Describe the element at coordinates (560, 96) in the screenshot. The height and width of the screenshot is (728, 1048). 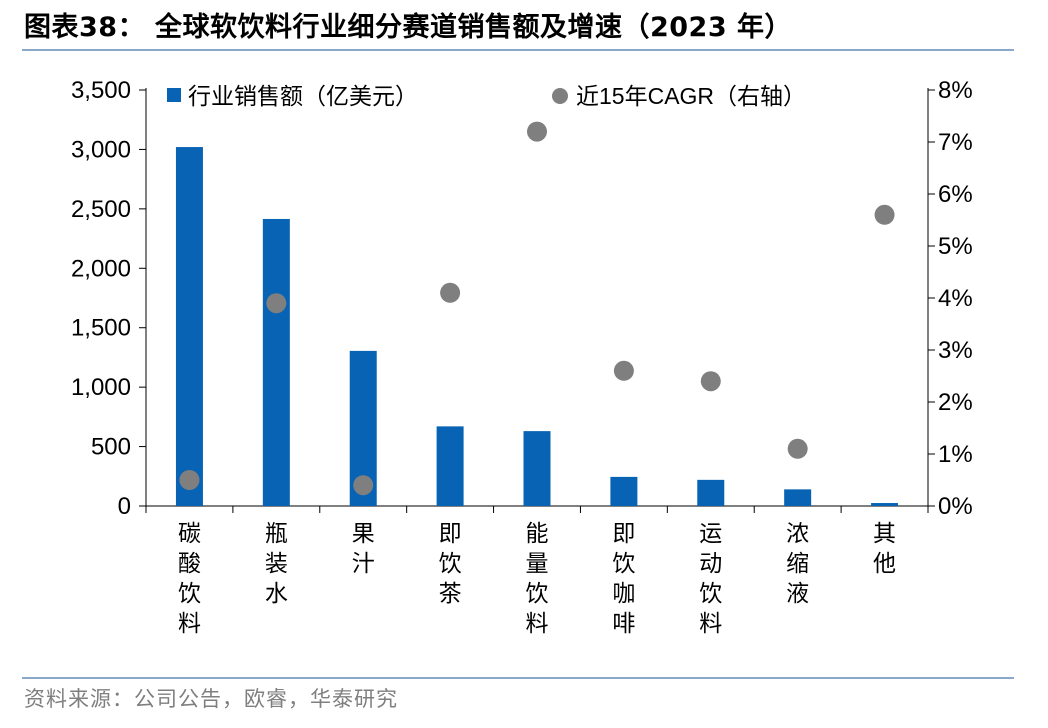
I see `legend-point-swatch` at that location.